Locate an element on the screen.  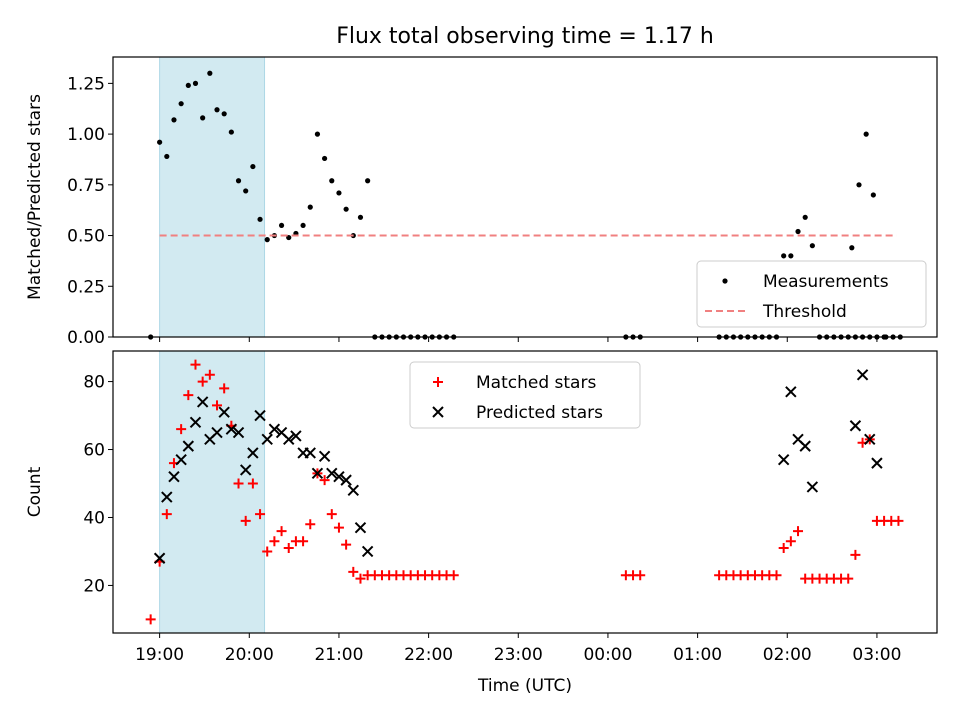
legend-measurement-swatch is located at coordinates (725, 281).